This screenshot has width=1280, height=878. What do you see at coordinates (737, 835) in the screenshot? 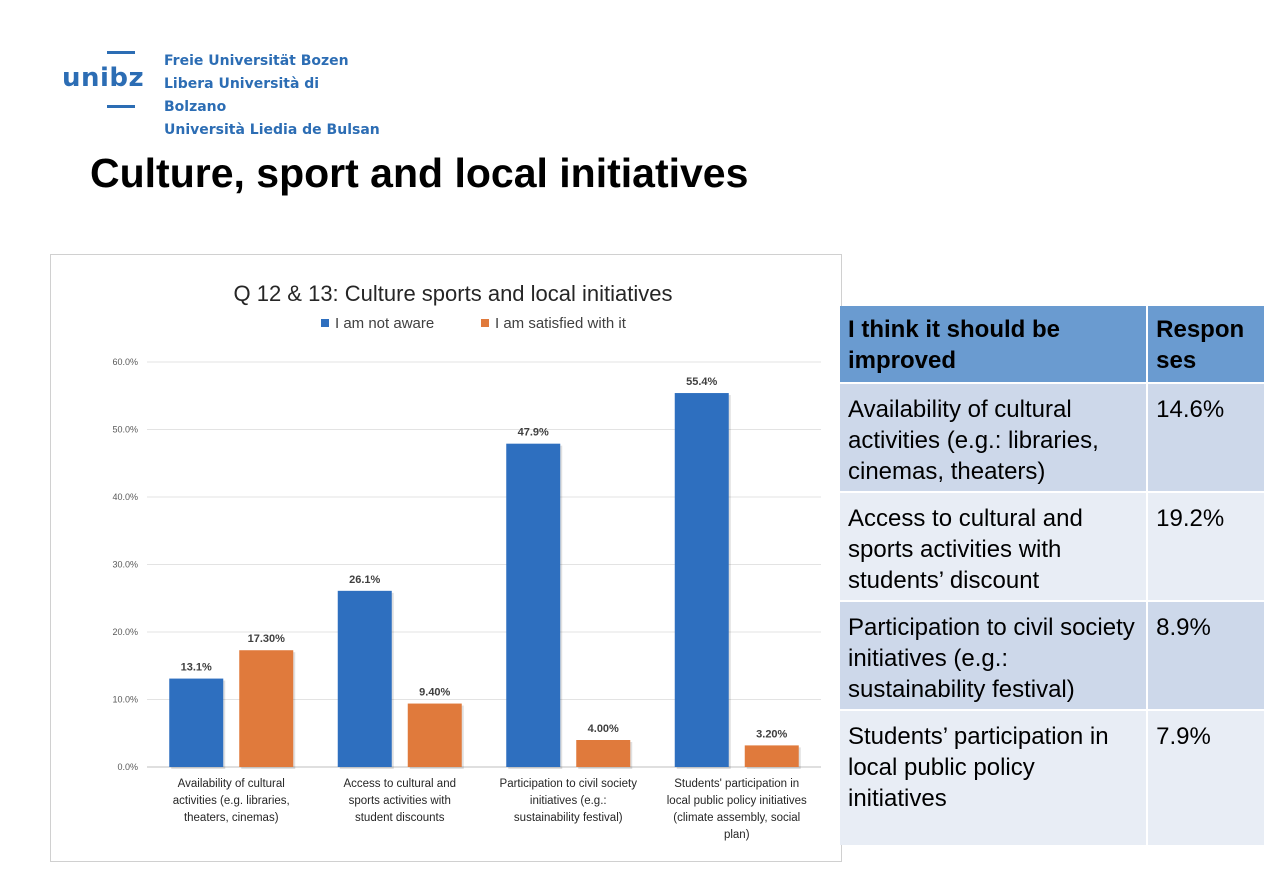
I see `category-label: plan)` at bounding box center [737, 835].